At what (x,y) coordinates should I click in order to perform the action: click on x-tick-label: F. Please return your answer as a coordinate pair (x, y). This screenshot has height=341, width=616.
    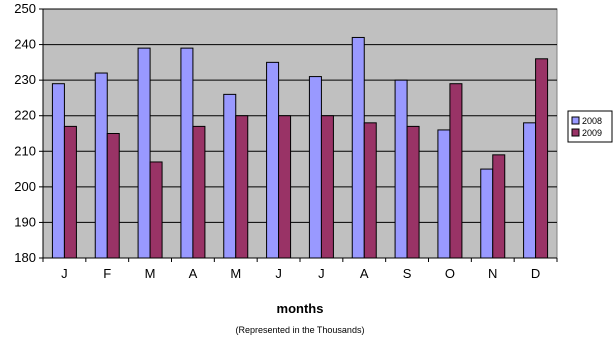
    Looking at the image, I should click on (107, 273).